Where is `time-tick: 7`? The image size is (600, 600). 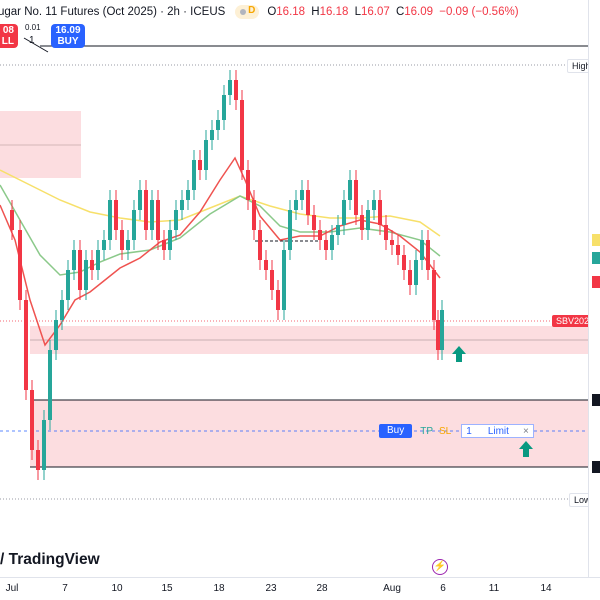 time-tick: 7 is located at coordinates (65, 588).